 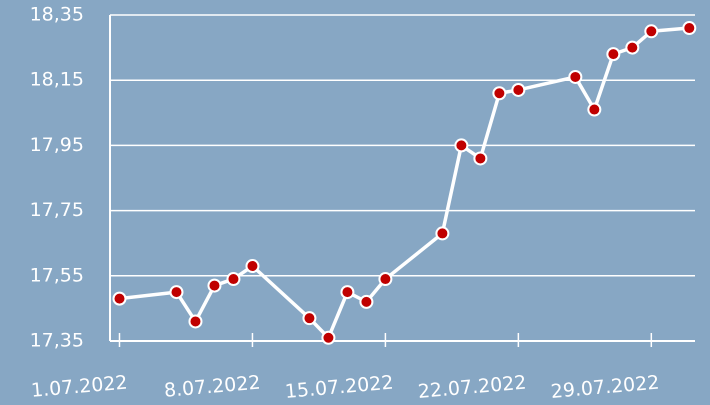 I want to click on y-tick-label: 17,55, so click(x=57, y=275).